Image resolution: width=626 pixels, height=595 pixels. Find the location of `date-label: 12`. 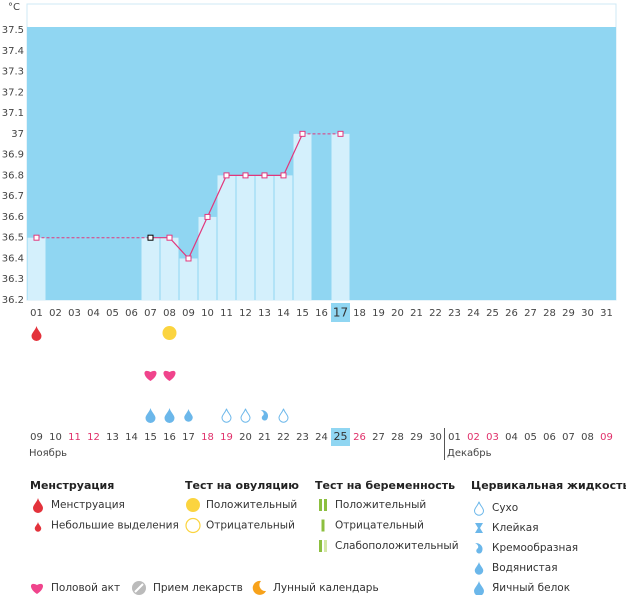

date-label: 12 is located at coordinates (93, 437).